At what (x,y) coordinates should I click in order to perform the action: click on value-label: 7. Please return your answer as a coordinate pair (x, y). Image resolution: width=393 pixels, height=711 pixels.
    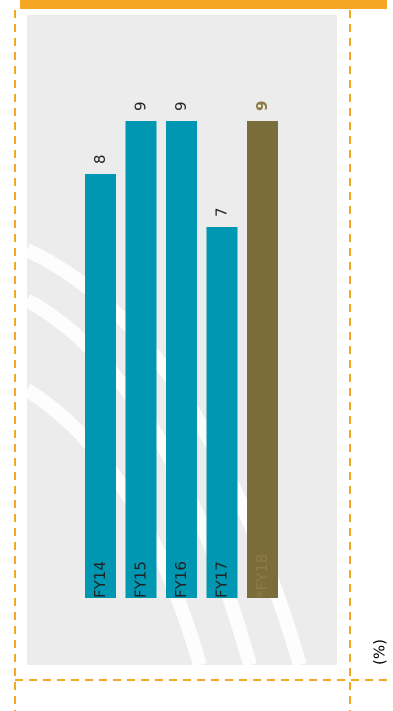
    Looking at the image, I should click on (222, 212).